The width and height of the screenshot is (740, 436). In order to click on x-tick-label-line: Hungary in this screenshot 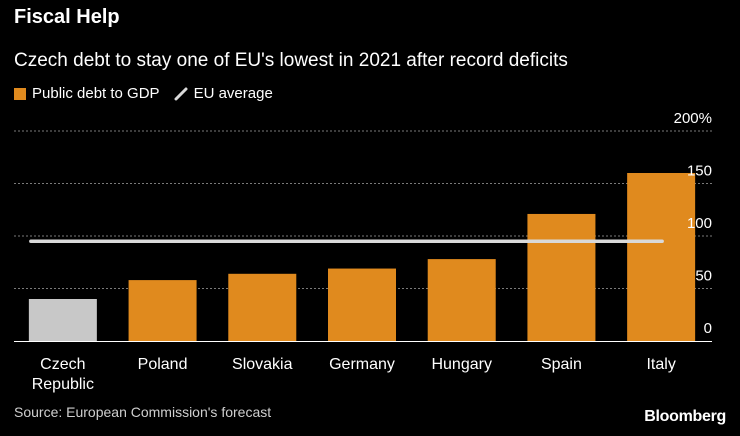, I will do `click(461, 364)`.